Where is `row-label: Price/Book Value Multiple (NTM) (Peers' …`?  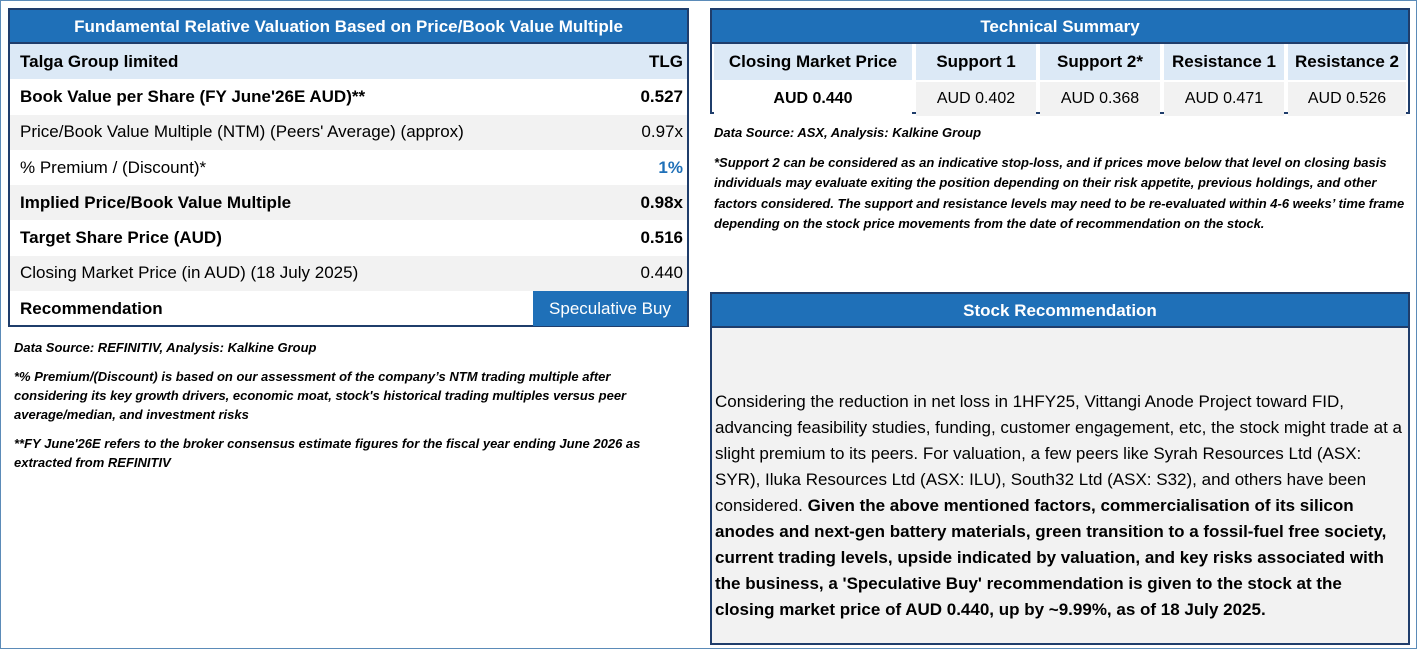
row-label: Price/Book Value Multiple (NTM) (Peers' … is located at coordinates (242, 132).